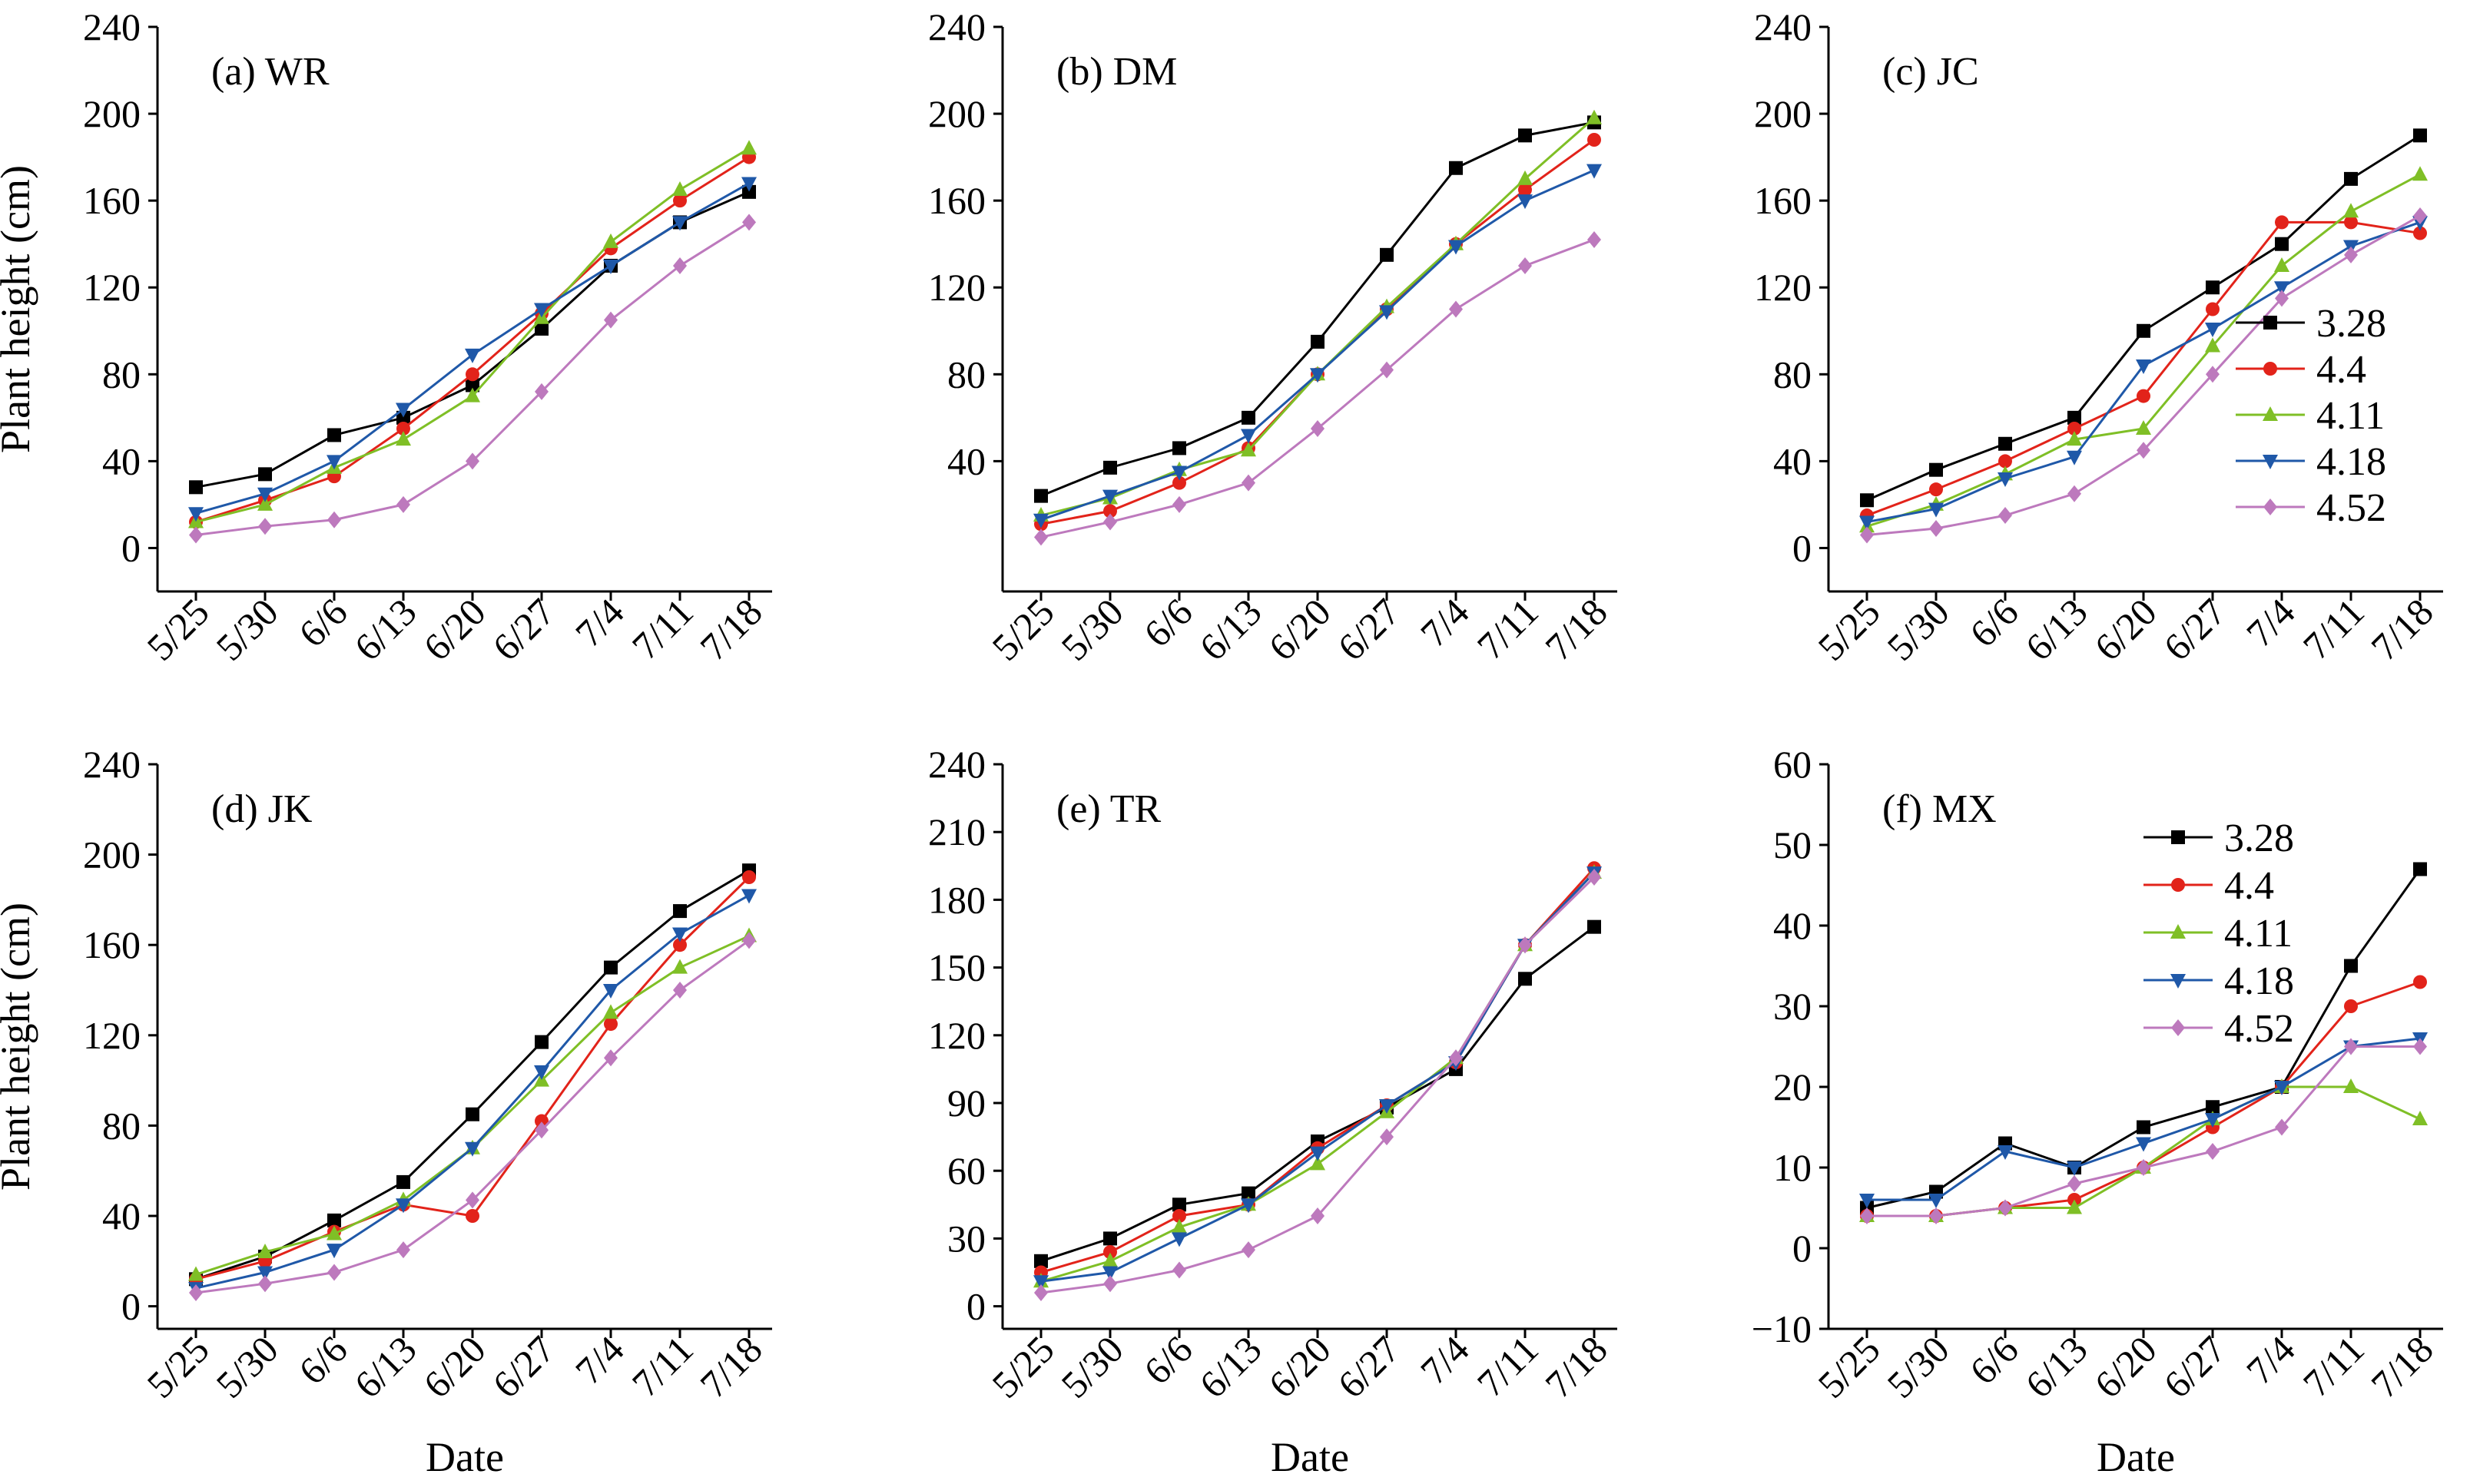  I want to click on x-tick-label: 6/27, so click(523, 1366).